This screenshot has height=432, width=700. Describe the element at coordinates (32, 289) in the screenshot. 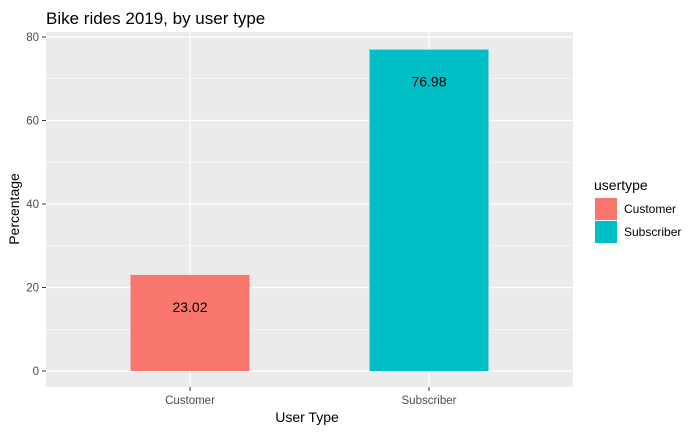

I see `y-tick-label: 20` at that location.